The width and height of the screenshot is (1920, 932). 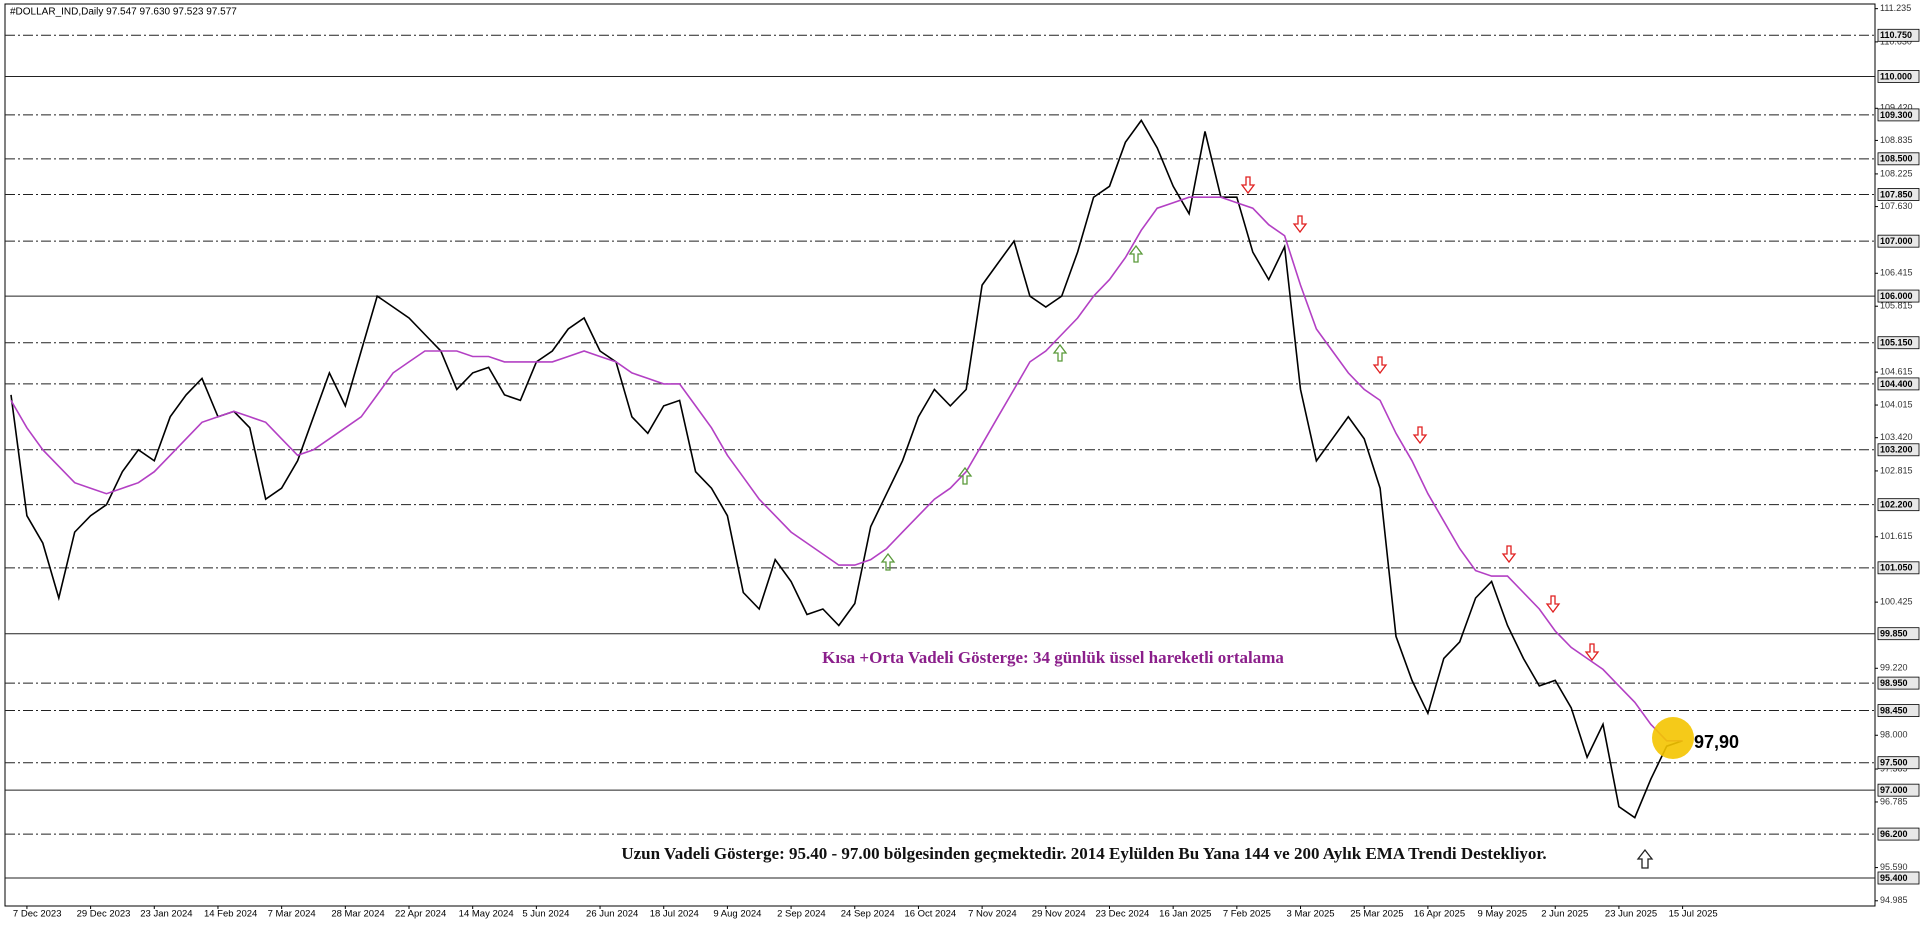 What do you see at coordinates (1894, 801) in the screenshot?
I see `y-tick-label: 96.785` at bounding box center [1894, 801].